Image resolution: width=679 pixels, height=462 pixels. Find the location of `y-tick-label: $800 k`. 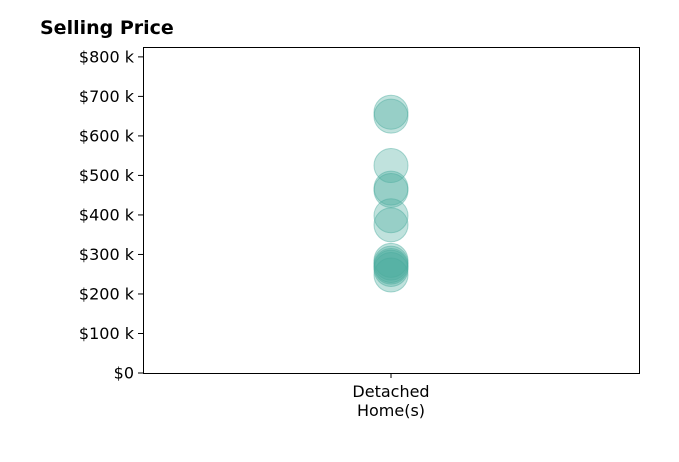

y-tick-label: $800 k is located at coordinates (107, 56).